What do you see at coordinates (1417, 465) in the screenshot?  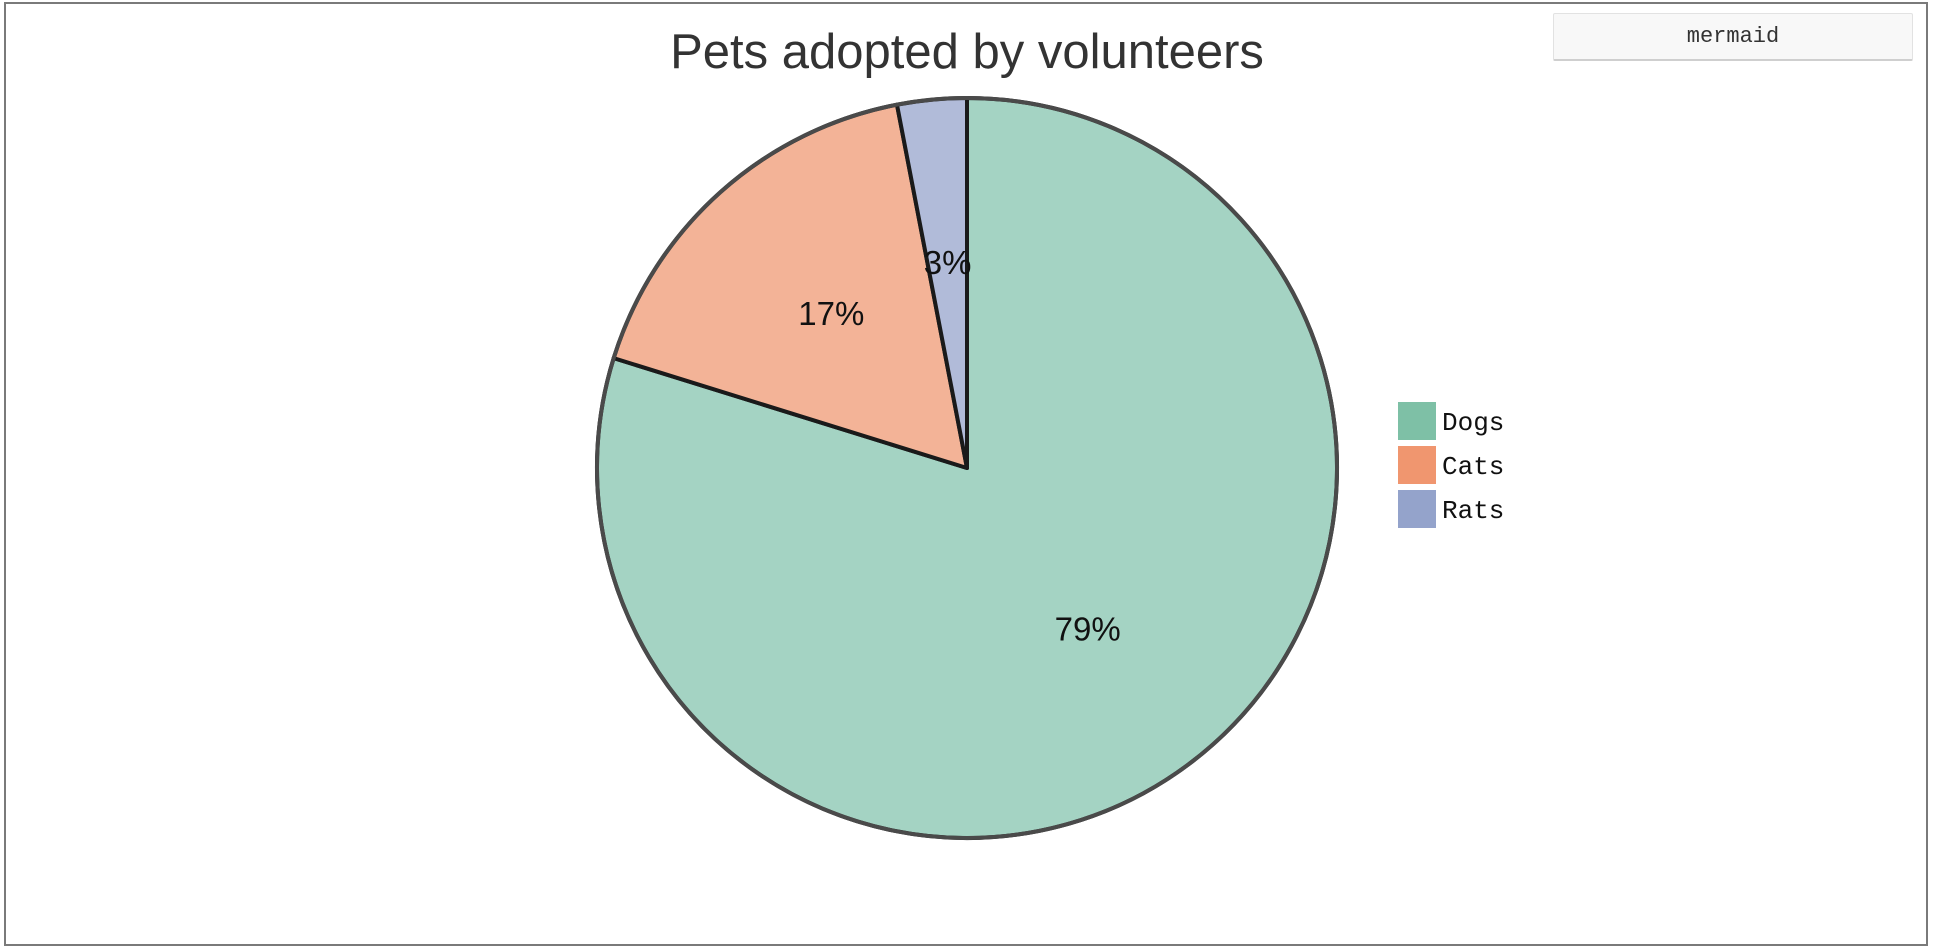 I see `legend-swatch-cats` at bounding box center [1417, 465].